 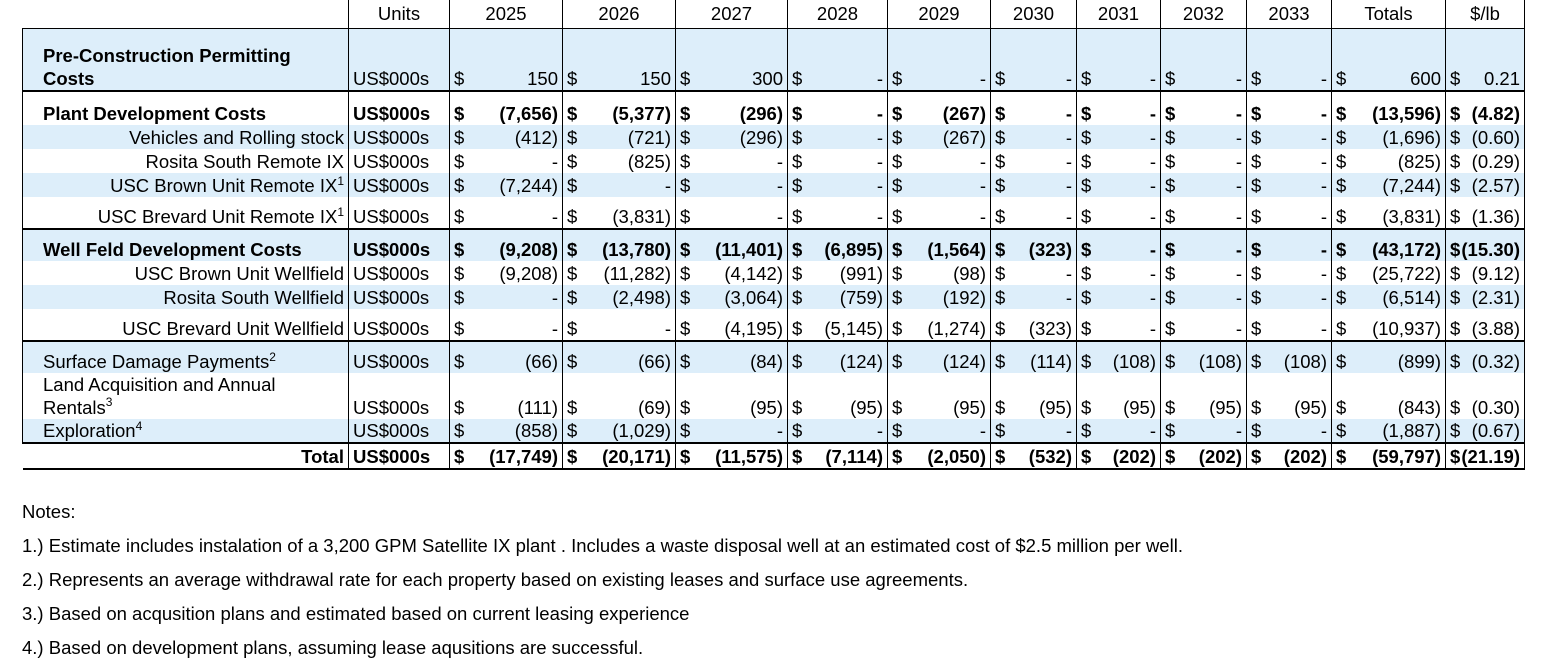 What do you see at coordinates (1495, 273) in the screenshot?
I see `cell-value: (9.12)` at bounding box center [1495, 273].